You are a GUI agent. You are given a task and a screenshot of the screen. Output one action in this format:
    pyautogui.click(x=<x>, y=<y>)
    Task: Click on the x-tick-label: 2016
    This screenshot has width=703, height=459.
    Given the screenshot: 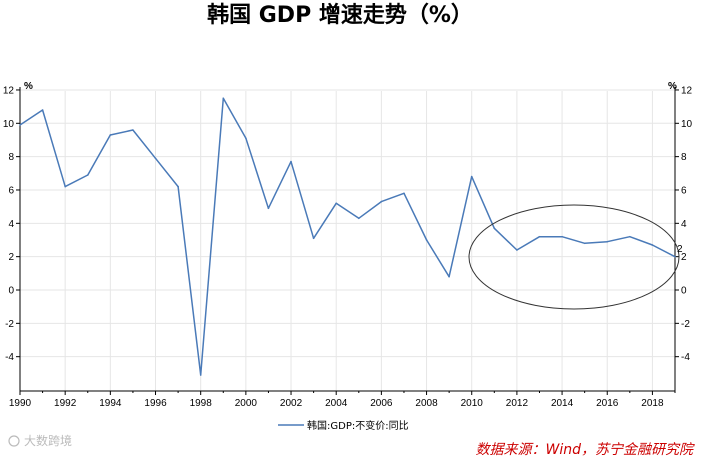 What is the action you would take?
    pyautogui.click(x=607, y=403)
    